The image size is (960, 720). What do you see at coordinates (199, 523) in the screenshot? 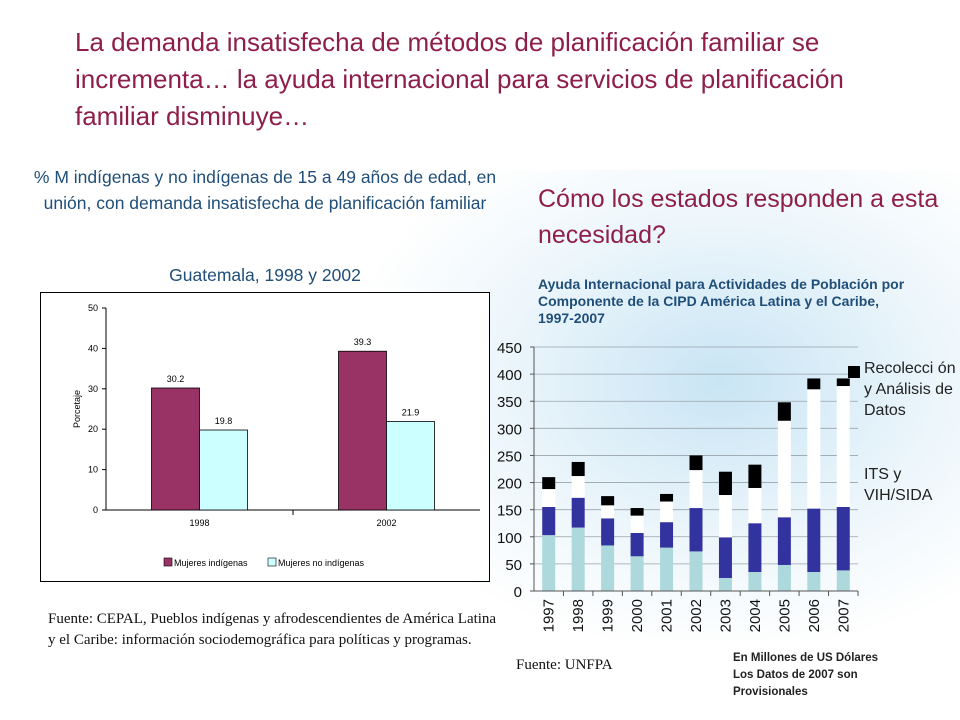
I see `left-x-tick-label: 1998` at bounding box center [199, 523].